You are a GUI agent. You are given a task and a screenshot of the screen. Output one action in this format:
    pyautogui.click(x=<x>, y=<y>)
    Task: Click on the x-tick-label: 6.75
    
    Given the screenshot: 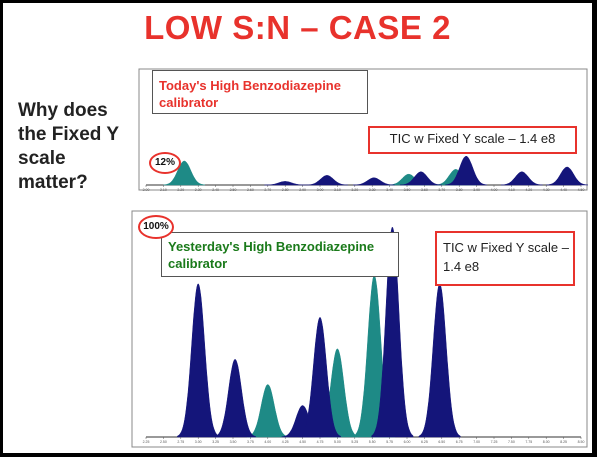 What is the action you would take?
    pyautogui.click(x=459, y=442)
    